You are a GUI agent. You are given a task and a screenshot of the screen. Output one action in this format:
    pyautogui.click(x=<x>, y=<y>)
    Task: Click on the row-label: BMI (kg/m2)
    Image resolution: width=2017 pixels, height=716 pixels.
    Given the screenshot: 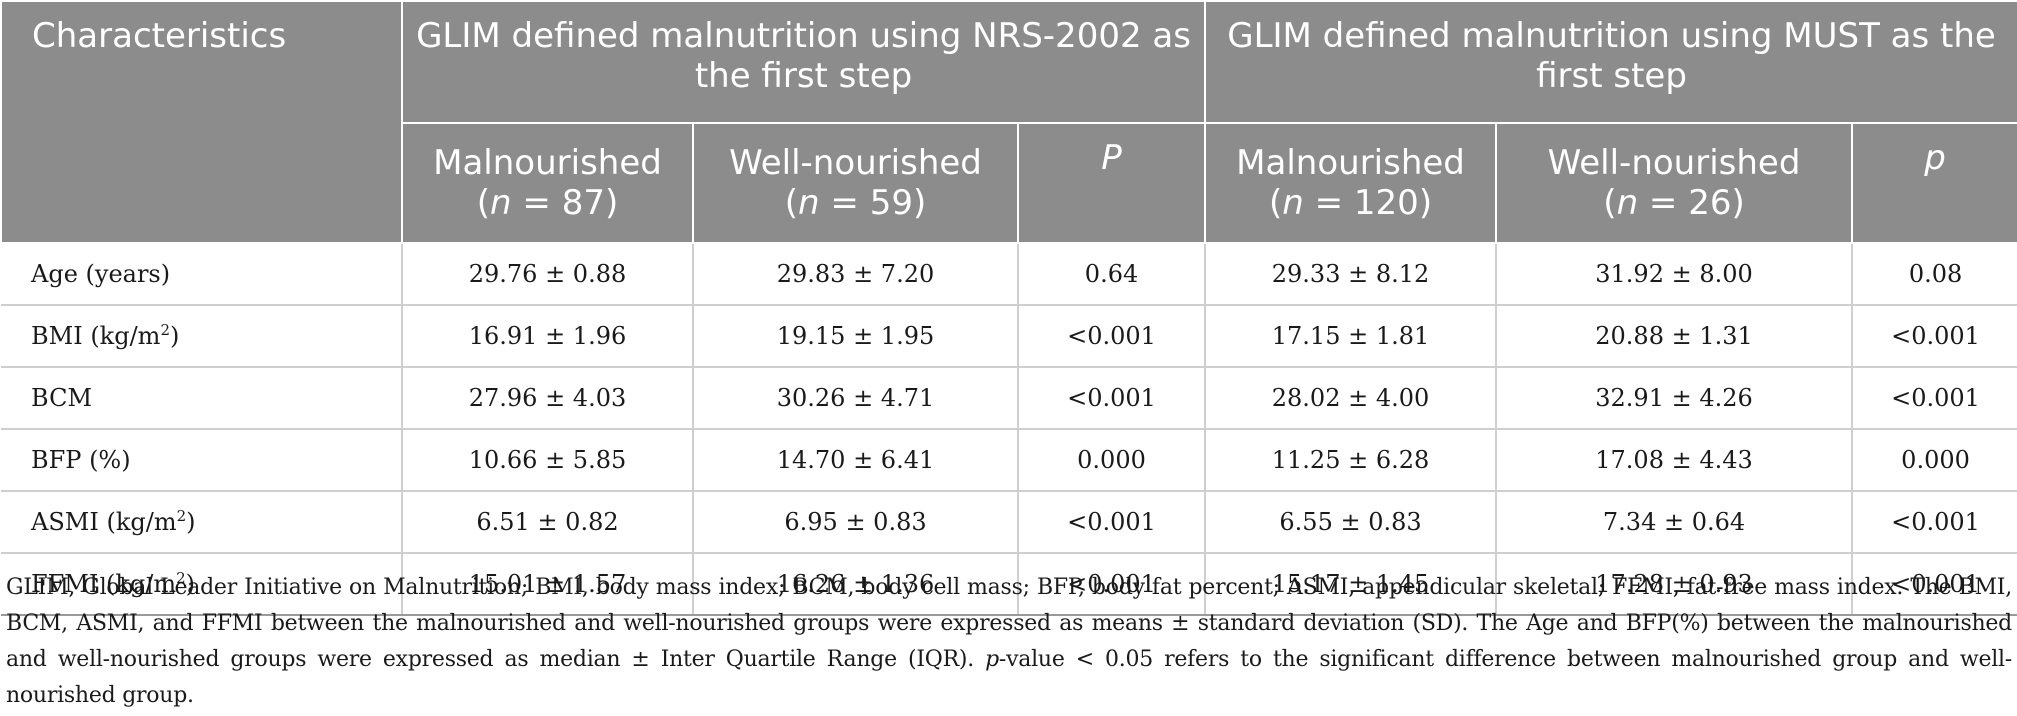 What is the action you would take?
    pyautogui.click(x=202, y=336)
    